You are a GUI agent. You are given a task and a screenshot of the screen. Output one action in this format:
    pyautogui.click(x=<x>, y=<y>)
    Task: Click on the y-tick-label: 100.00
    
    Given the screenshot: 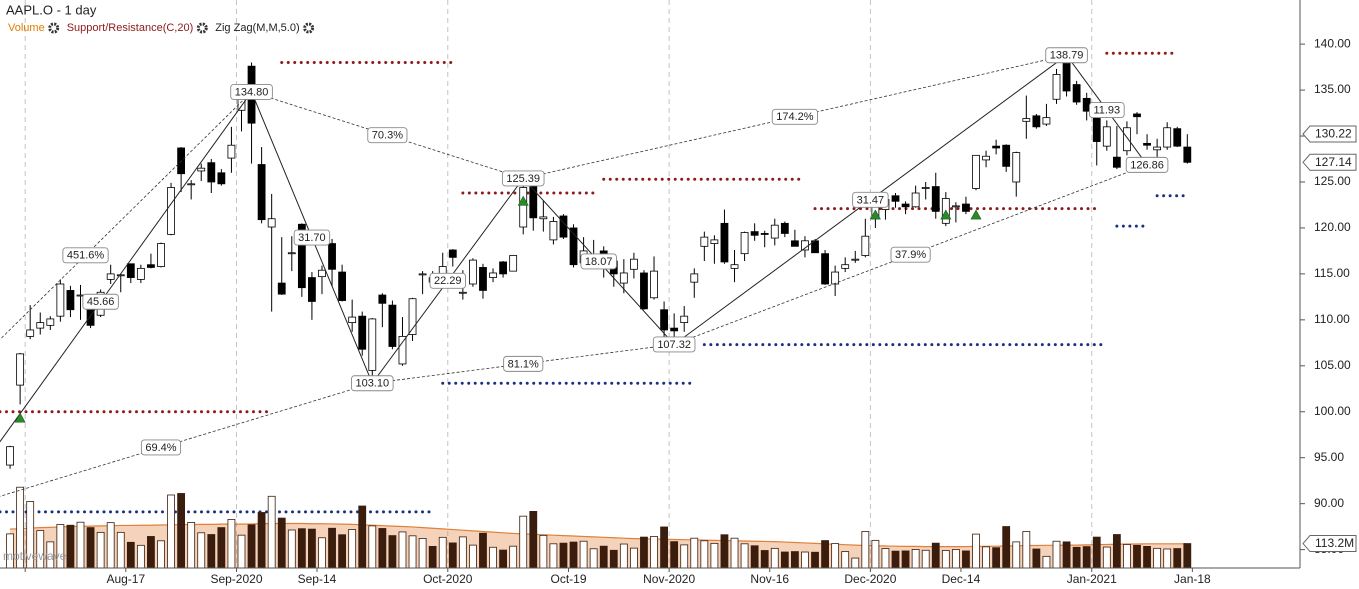 What is the action you would take?
    pyautogui.click(x=1332, y=411)
    